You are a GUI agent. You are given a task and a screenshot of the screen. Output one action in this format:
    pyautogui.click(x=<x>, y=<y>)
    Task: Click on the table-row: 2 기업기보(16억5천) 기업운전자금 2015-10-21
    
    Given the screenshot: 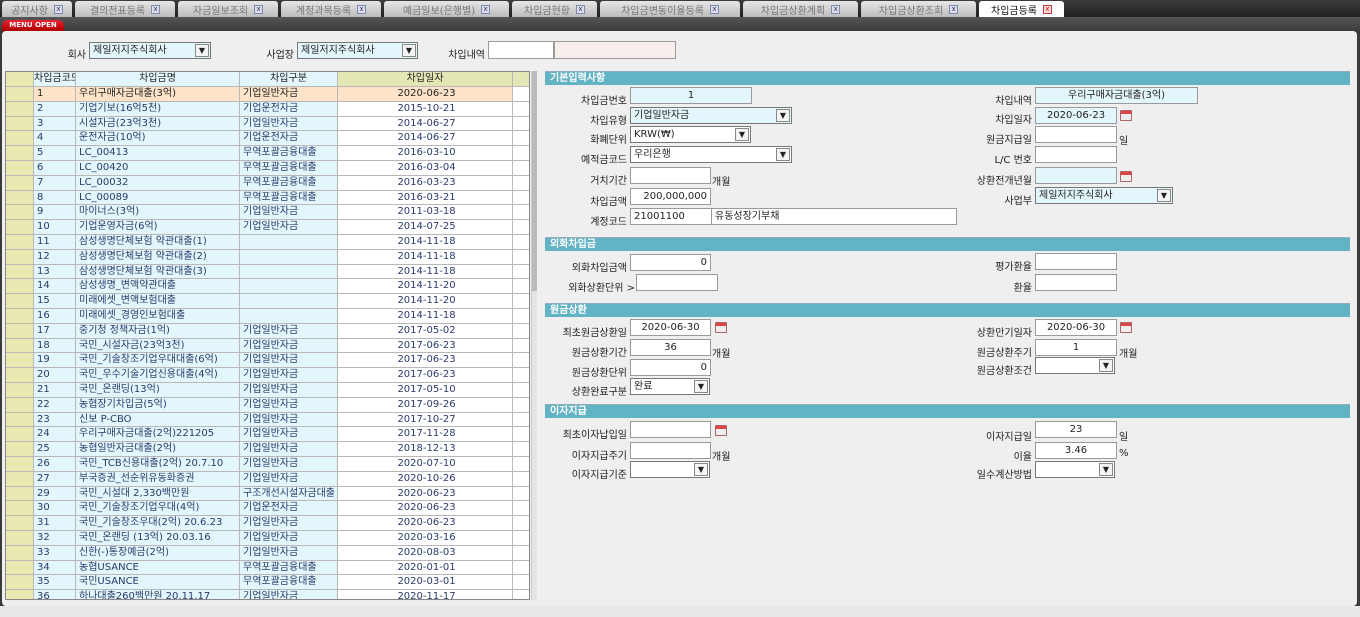 What is the action you would take?
    pyautogui.click(x=267, y=109)
    